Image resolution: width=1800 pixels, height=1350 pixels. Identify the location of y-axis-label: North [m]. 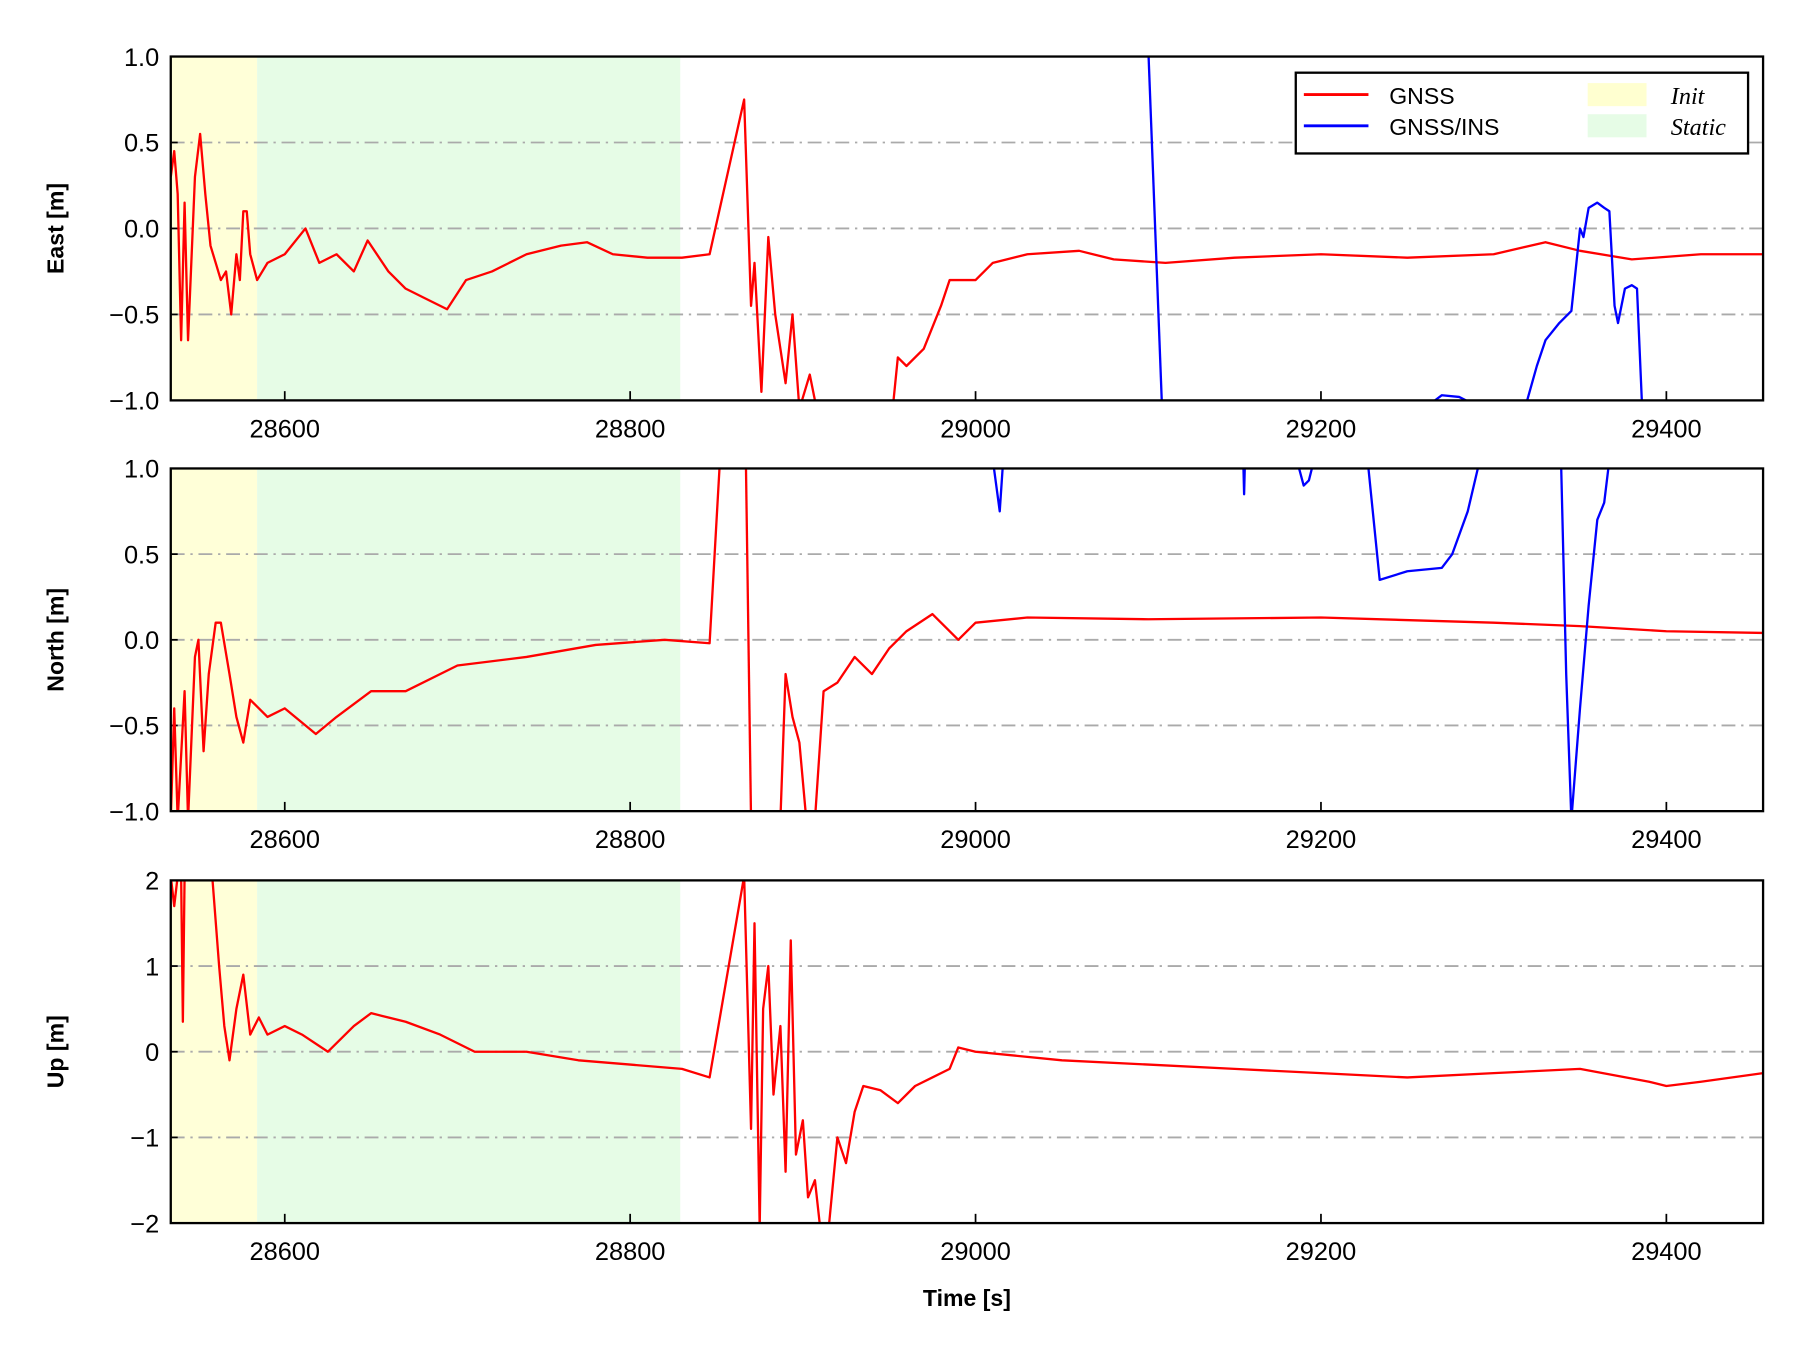
(55, 640).